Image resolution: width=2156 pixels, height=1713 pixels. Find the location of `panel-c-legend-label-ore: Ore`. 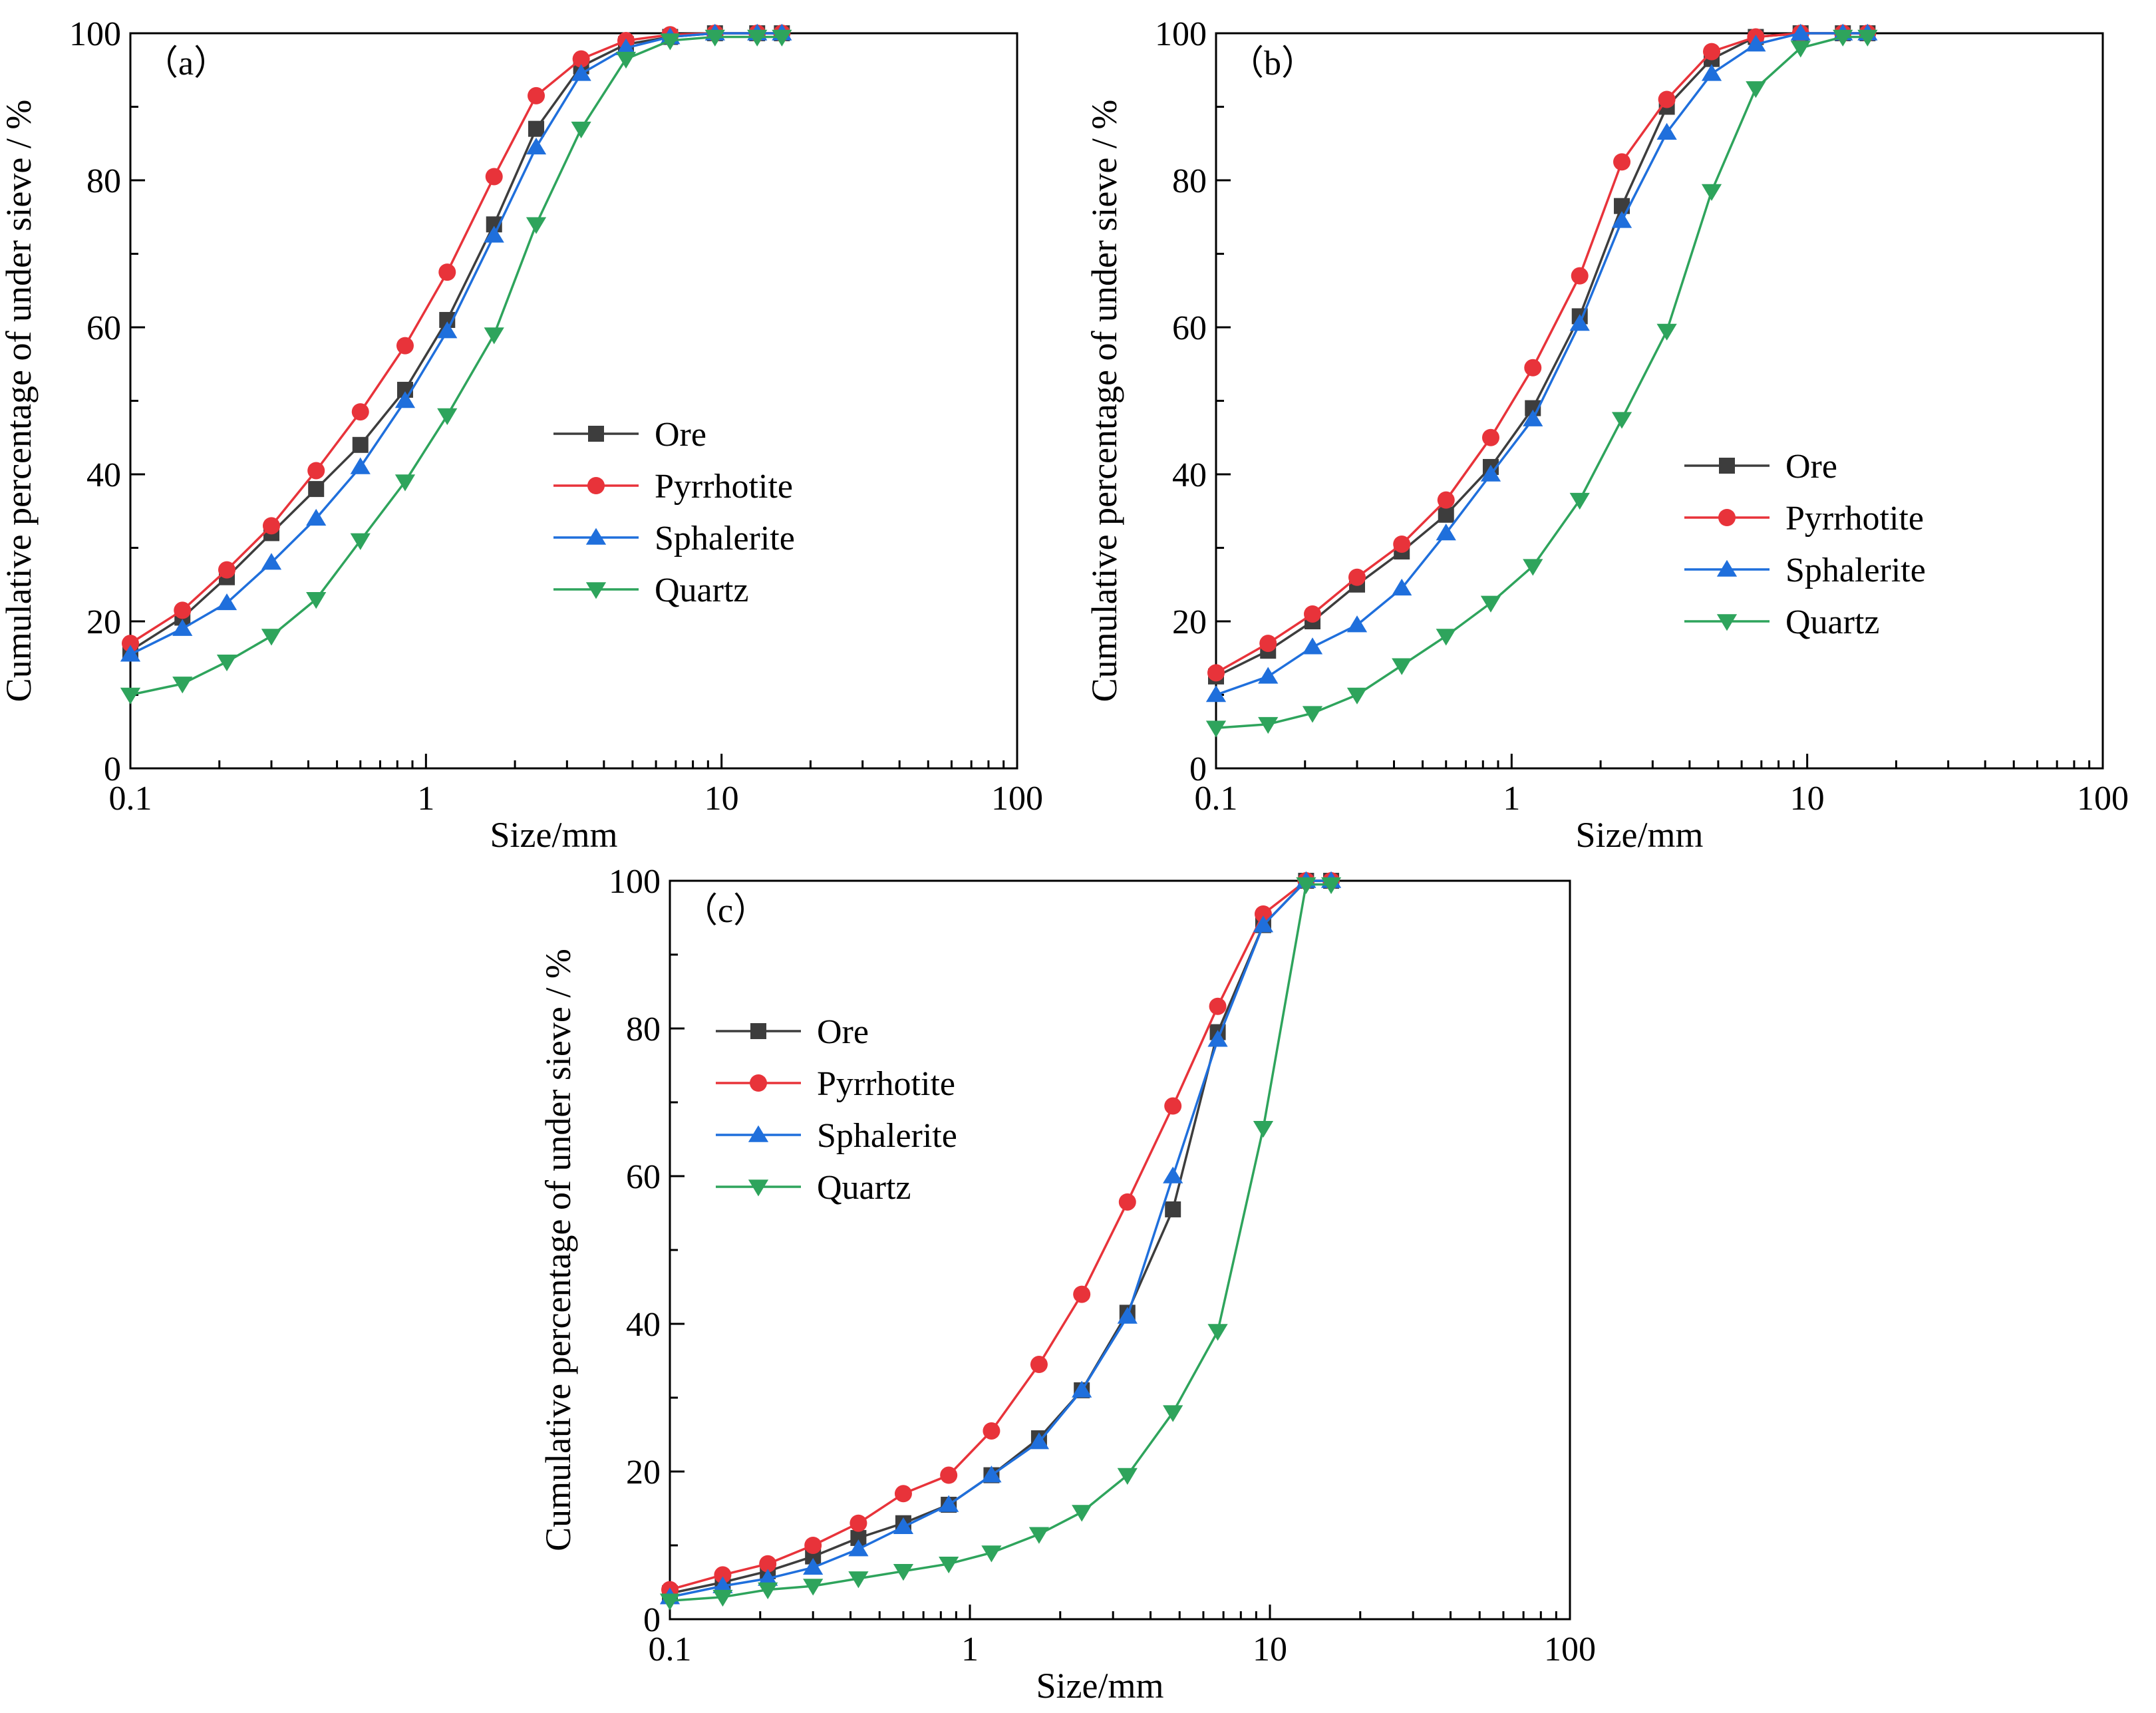

panel-c-legend-label-ore: Ore is located at coordinates (843, 1032).